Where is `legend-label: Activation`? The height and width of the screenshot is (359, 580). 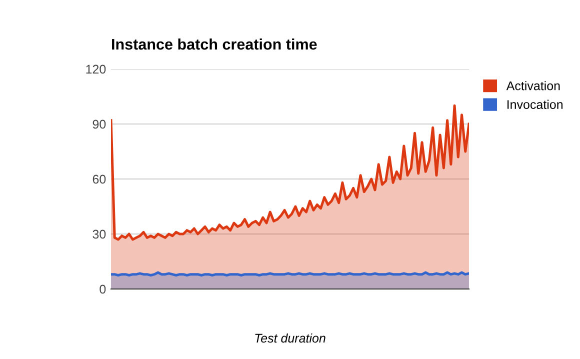
legend-label: Activation is located at coordinates (533, 85).